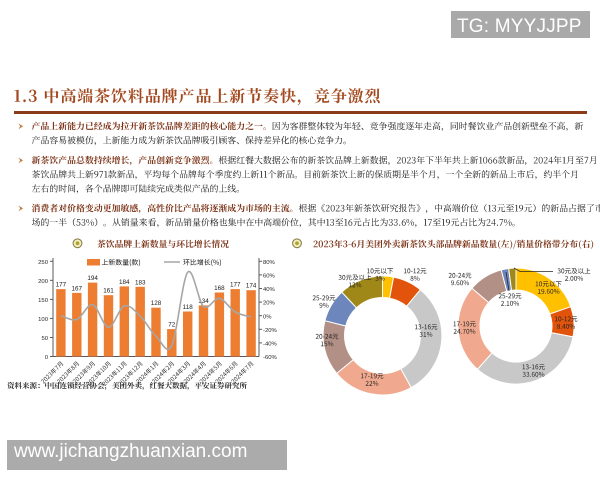  What do you see at coordinates (270, 331) in the screenshot?
I see `svg-text: -20%` at bounding box center [270, 331].